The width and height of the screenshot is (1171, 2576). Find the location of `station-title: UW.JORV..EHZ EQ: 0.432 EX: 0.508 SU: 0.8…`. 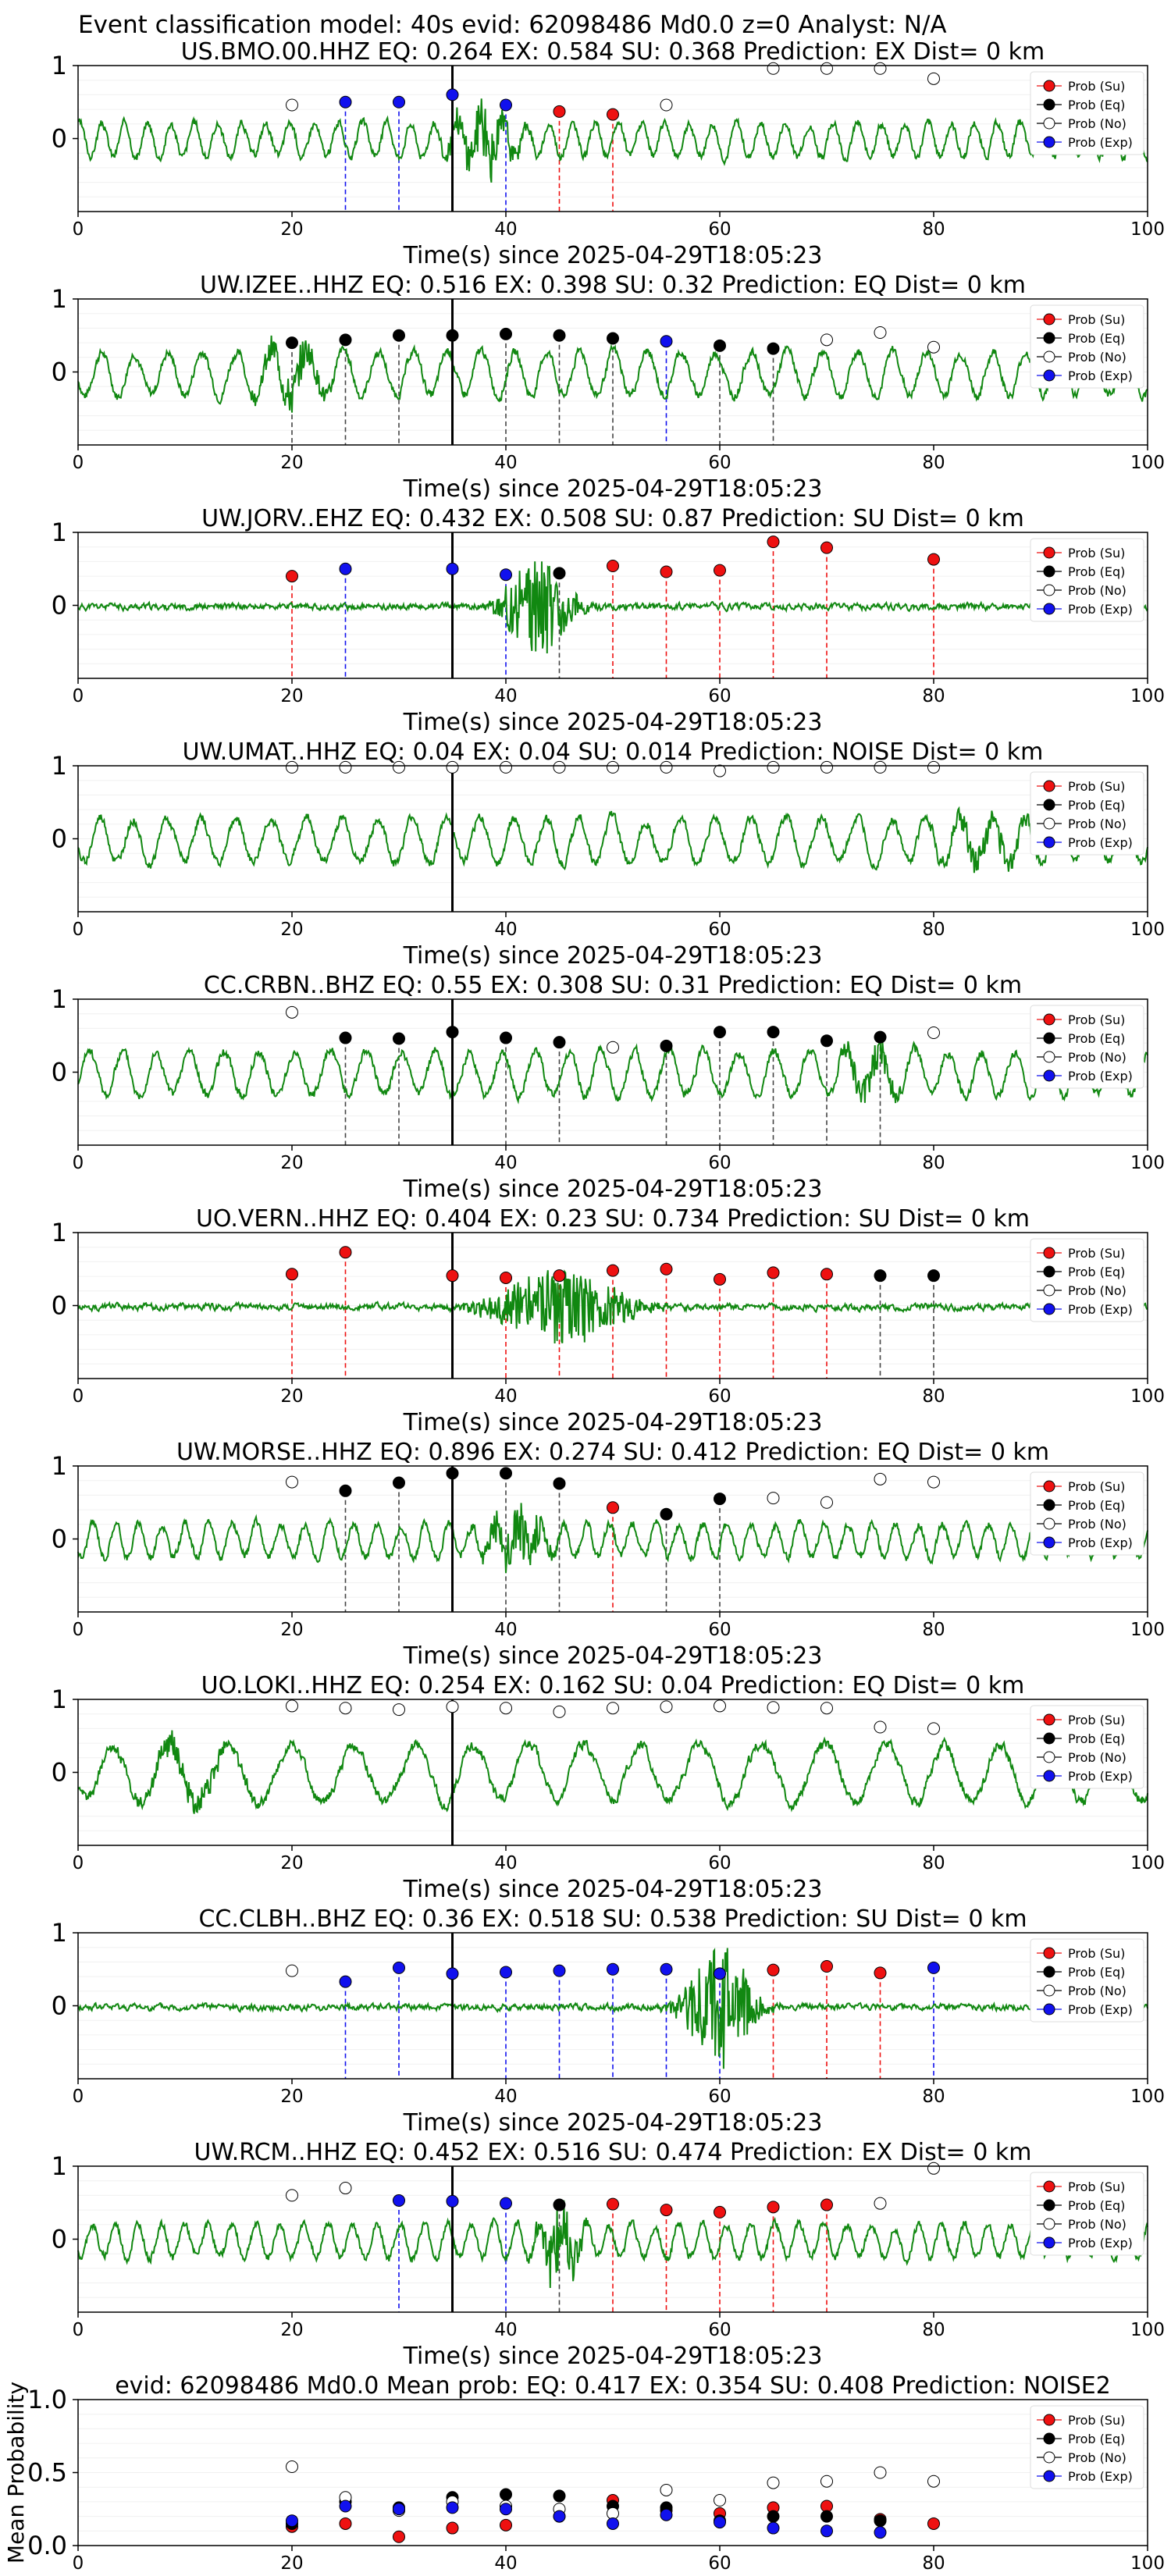

station-title: UW.JORV..EHZ EQ: 0.432 EX: 0.508 SU: 0.8… is located at coordinates (612, 518).